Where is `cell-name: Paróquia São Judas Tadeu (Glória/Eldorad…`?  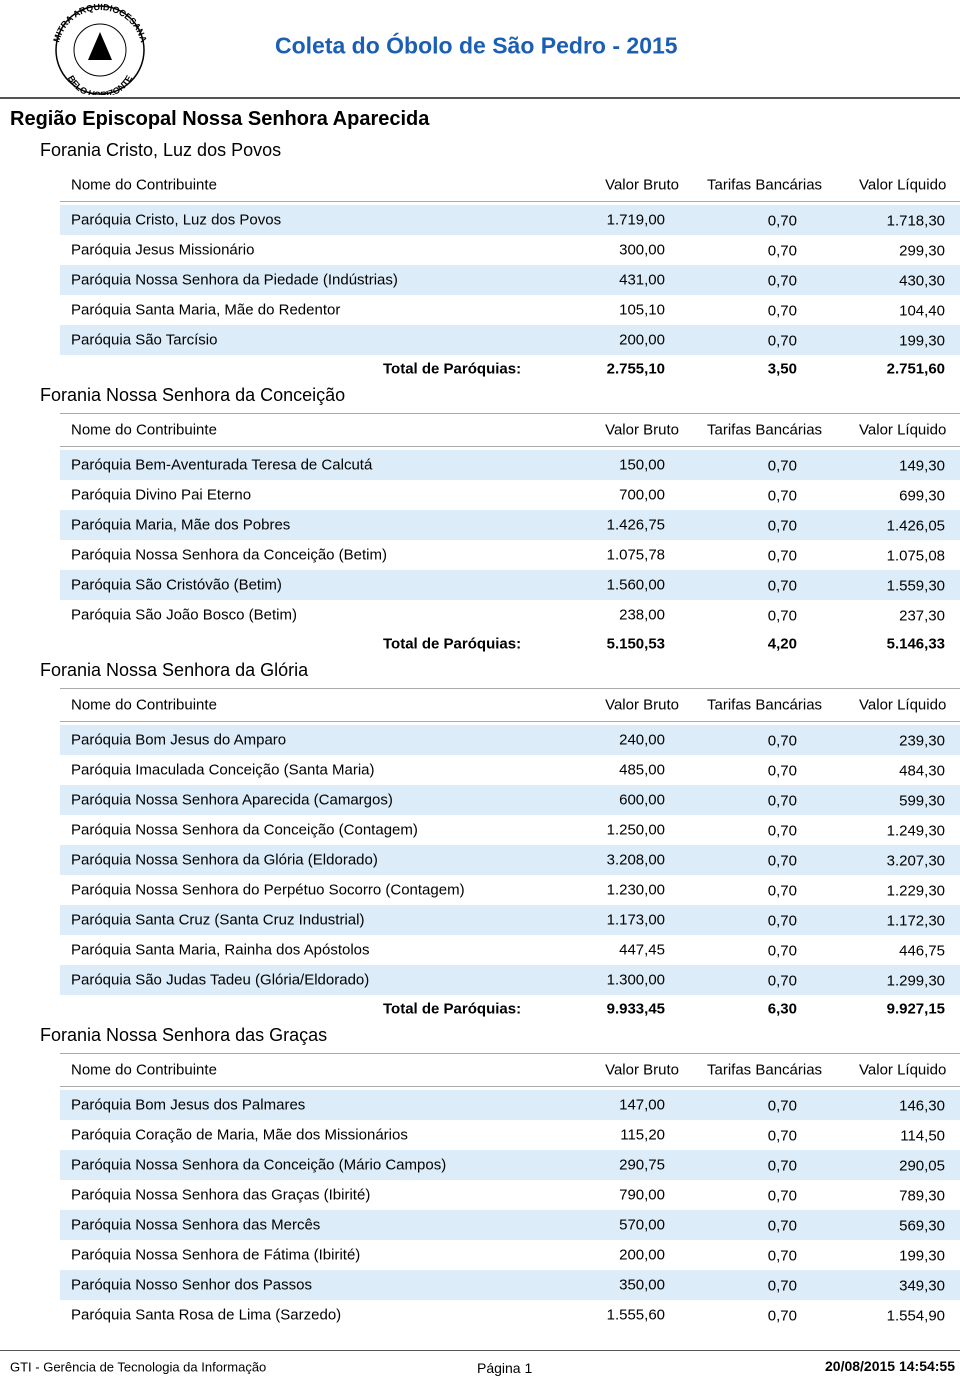 cell-name: Paróquia São Judas Tadeu (Glória/Eldorad… is located at coordinates (220, 980).